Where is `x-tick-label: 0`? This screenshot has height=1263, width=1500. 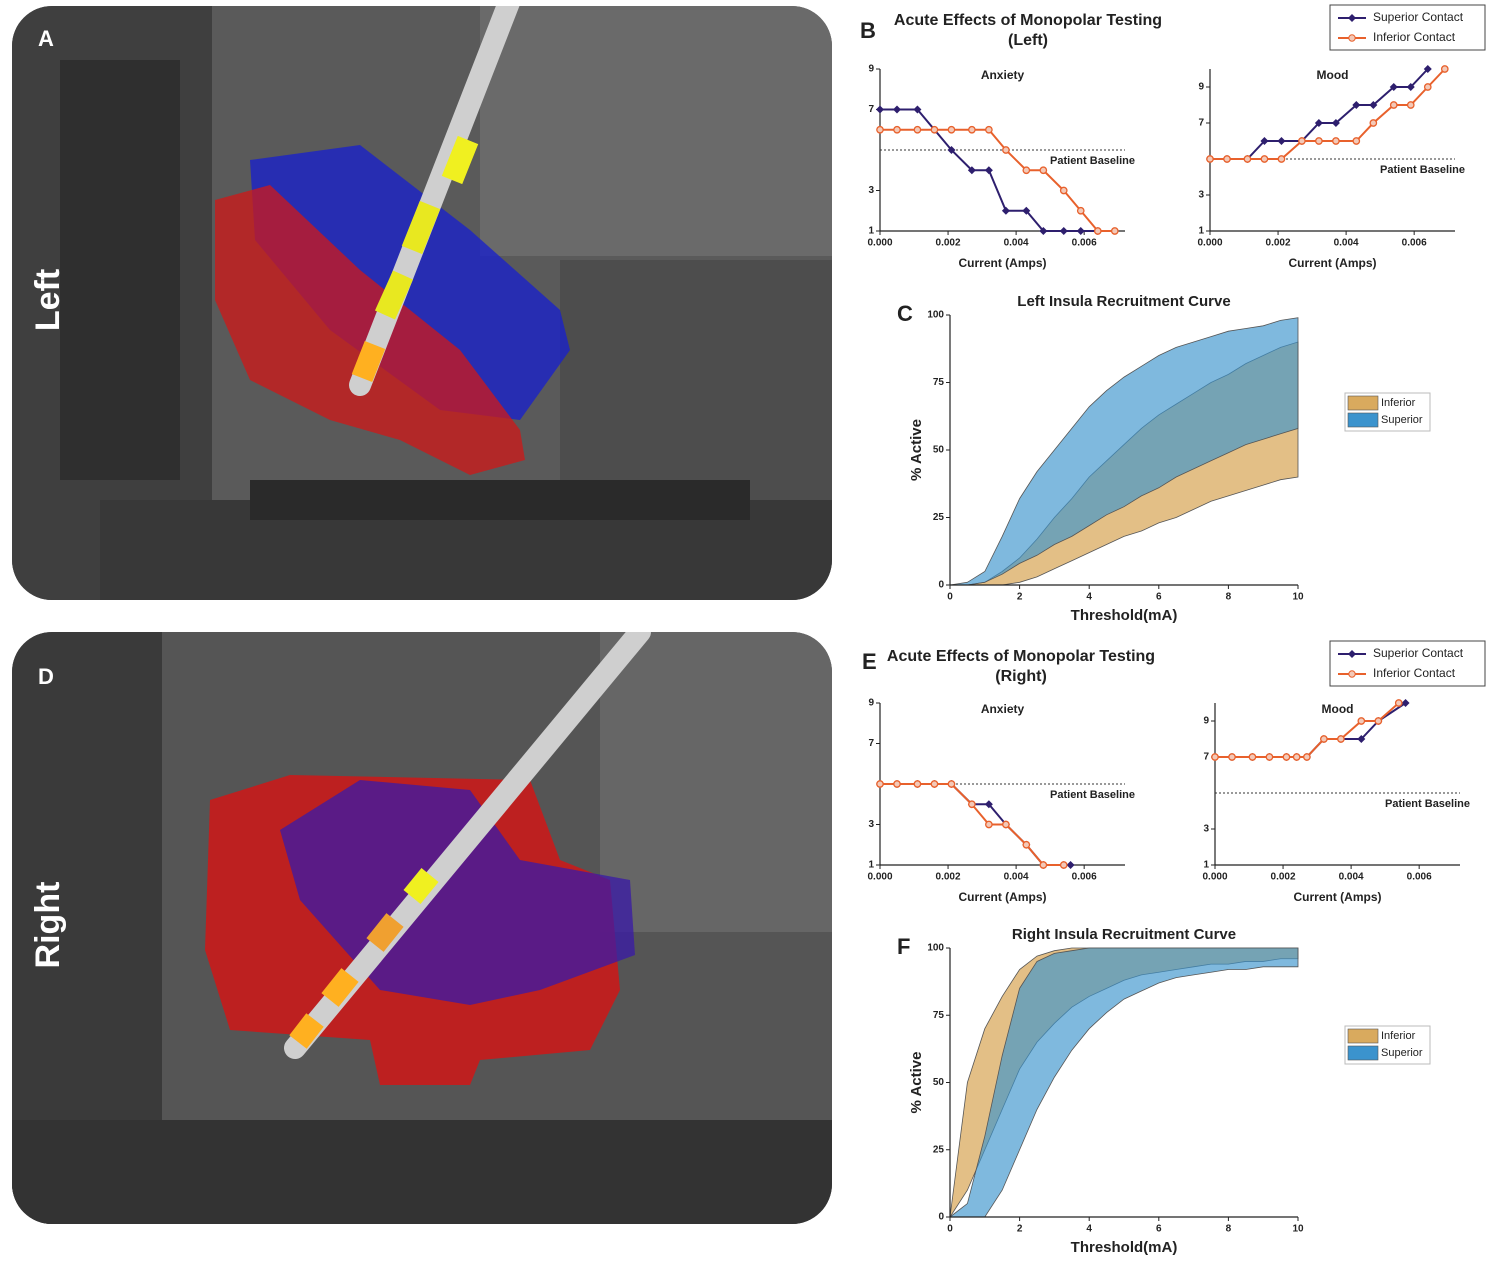
x-tick-label: 0 is located at coordinates (950, 597).